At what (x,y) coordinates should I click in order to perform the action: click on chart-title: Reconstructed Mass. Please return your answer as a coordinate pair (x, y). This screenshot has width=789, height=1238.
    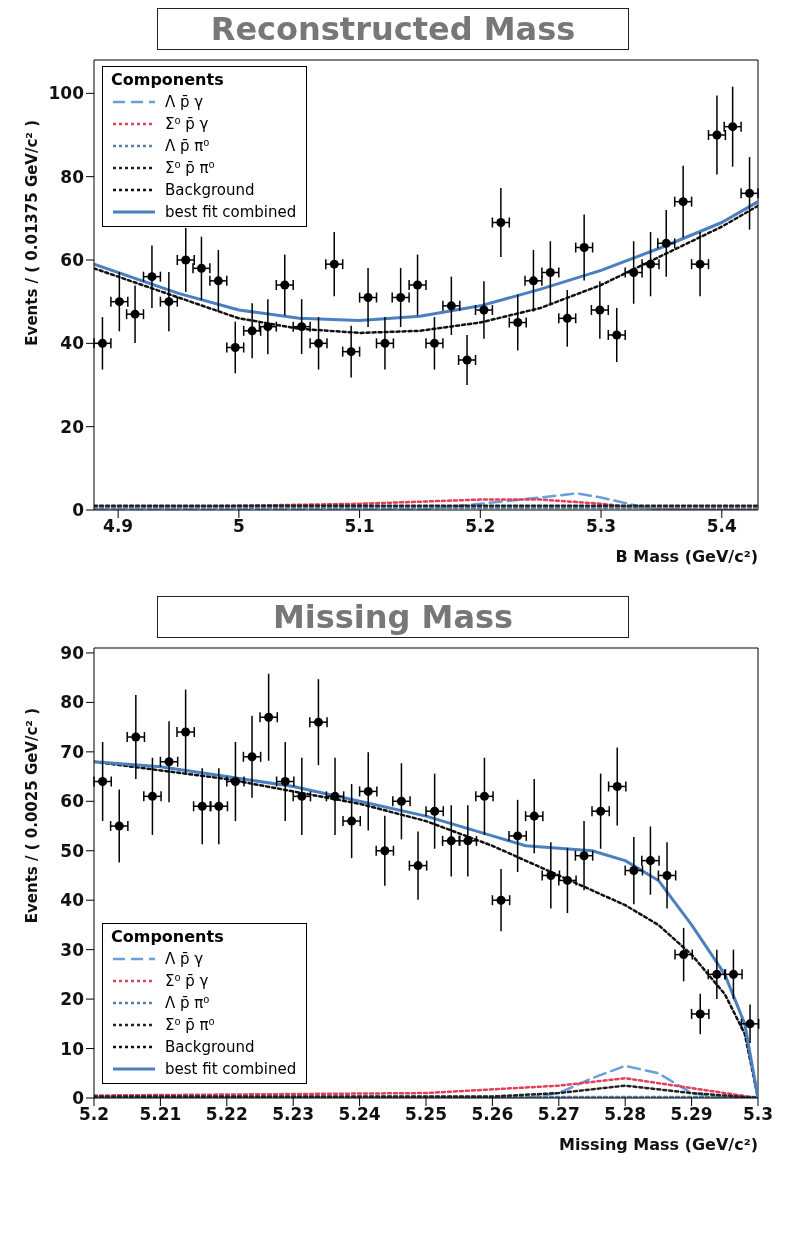
    Looking at the image, I should click on (393, 29).